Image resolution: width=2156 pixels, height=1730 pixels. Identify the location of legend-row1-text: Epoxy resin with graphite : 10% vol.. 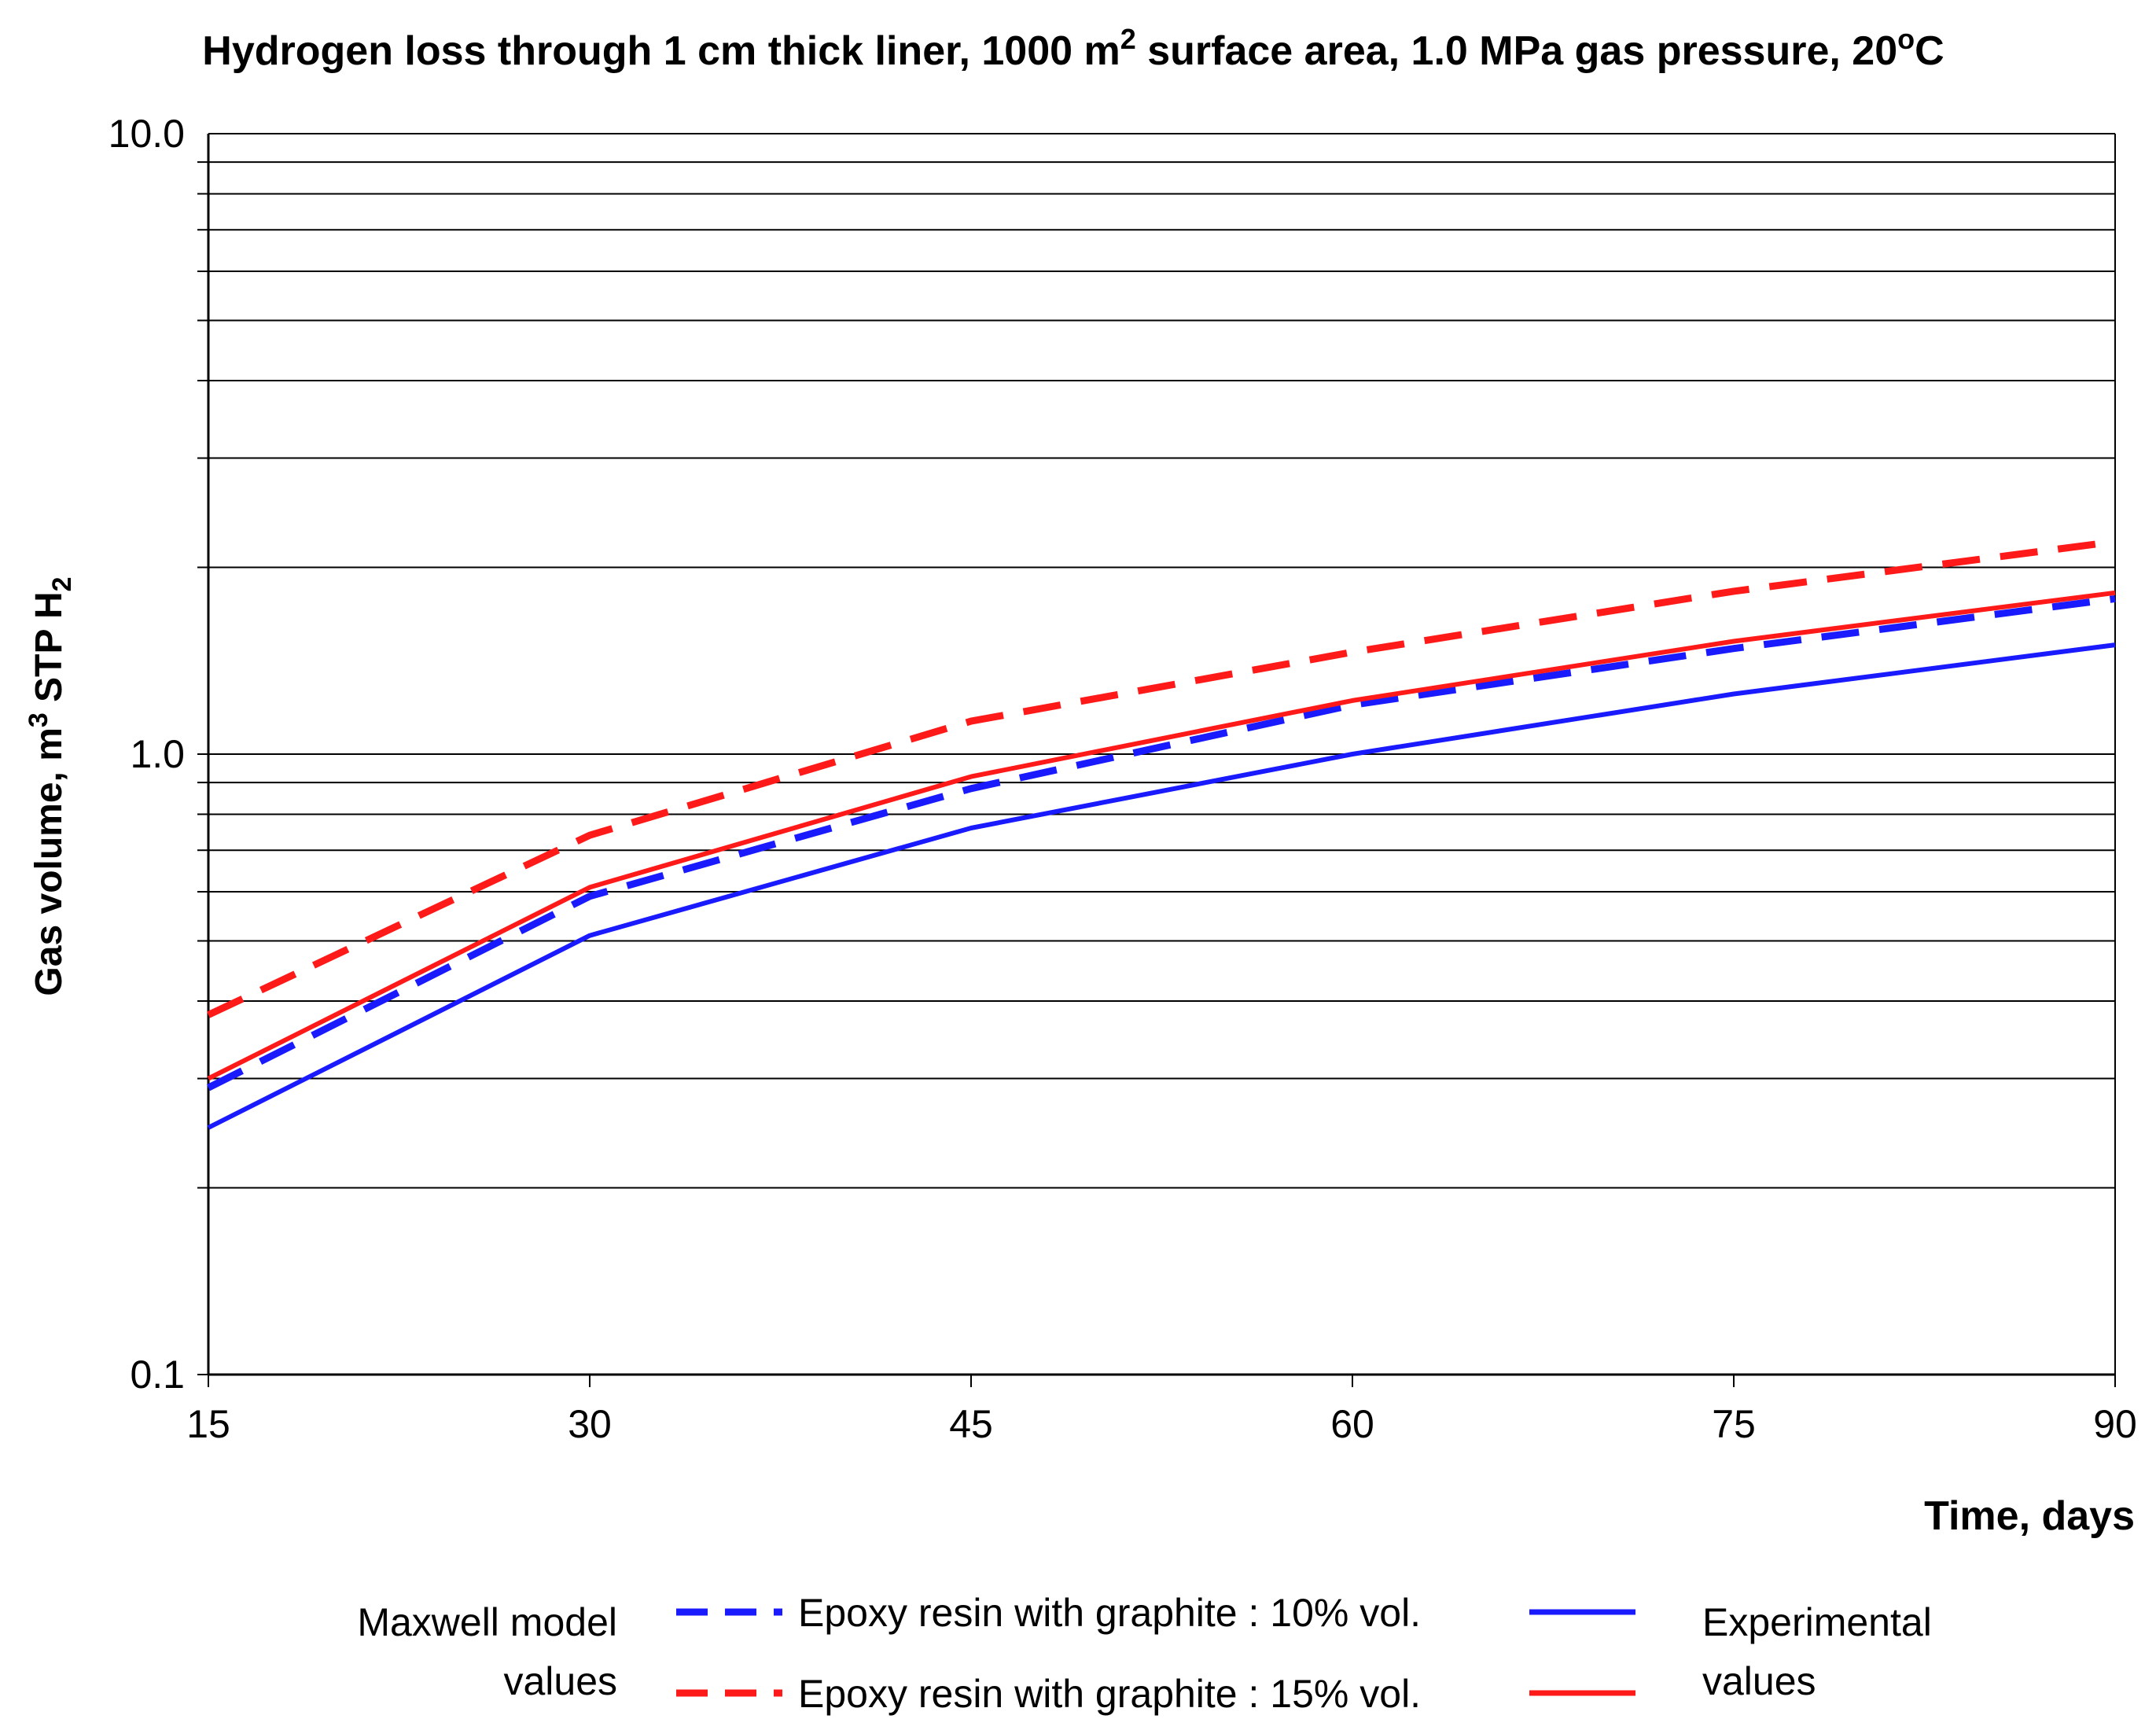
(1109, 1613).